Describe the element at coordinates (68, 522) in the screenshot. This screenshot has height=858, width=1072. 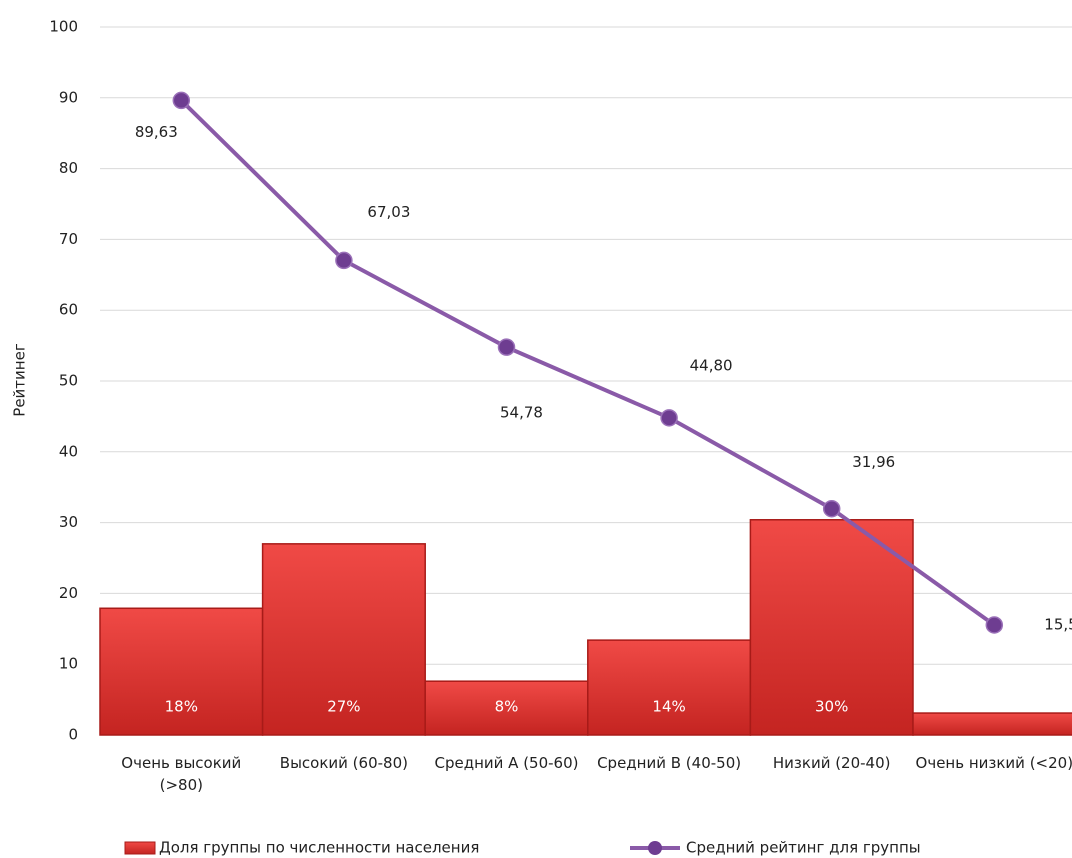
I see `y-tick-label: 30` at that location.